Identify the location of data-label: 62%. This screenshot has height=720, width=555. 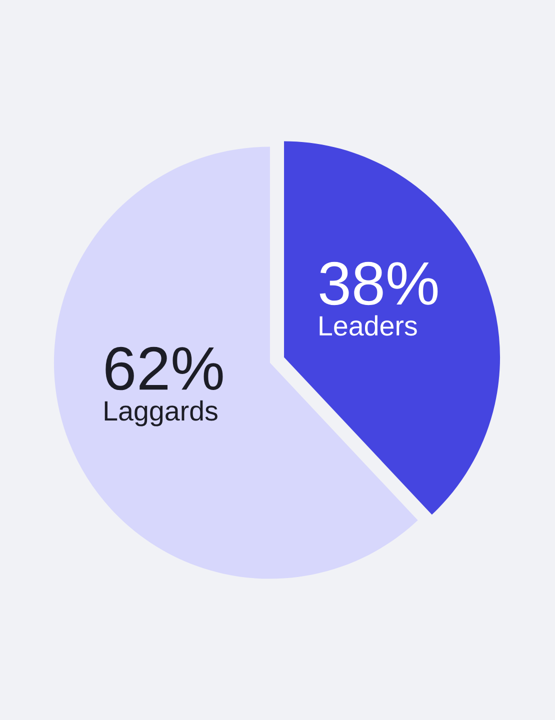
(164, 368).